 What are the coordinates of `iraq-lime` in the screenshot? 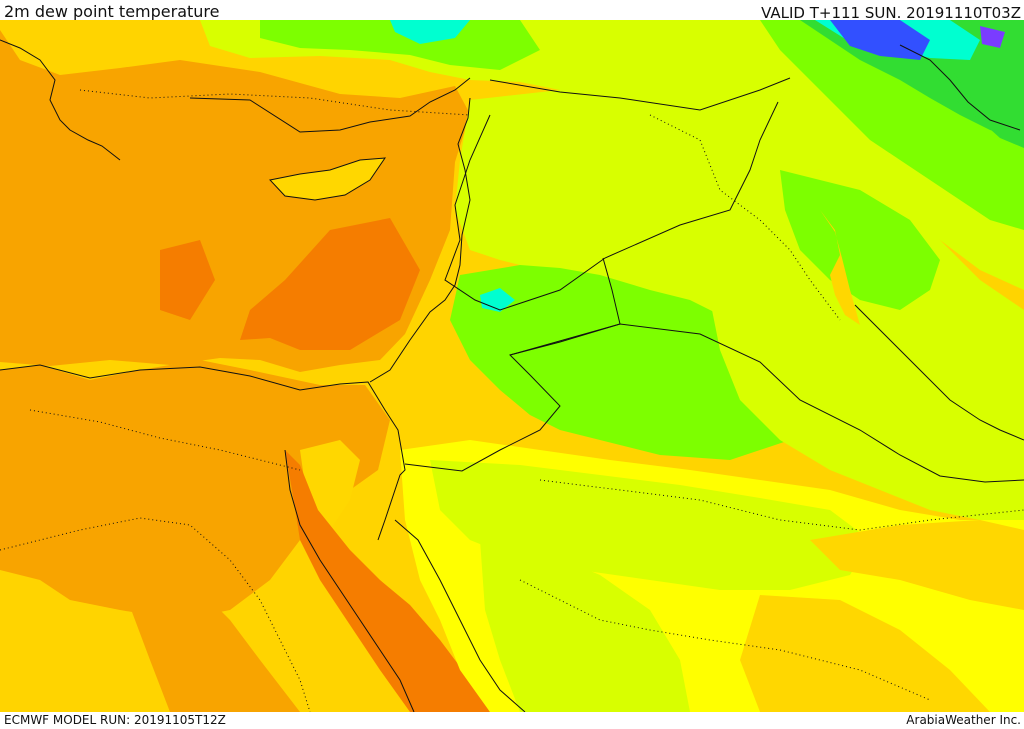 It's located at (860, 240).